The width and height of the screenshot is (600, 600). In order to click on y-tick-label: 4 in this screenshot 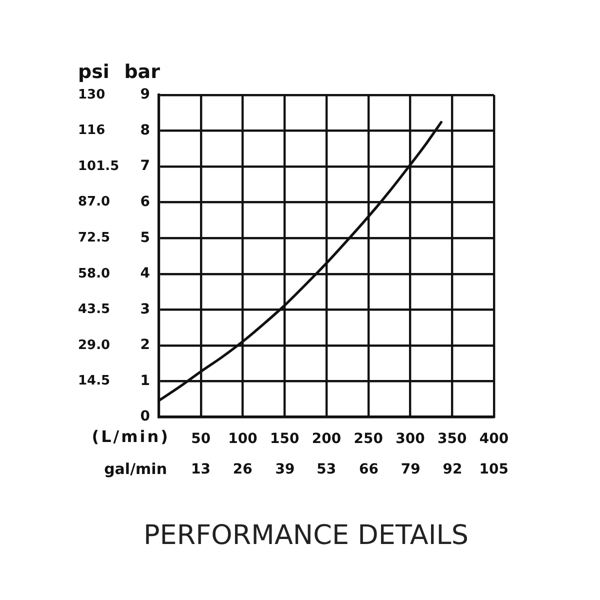, I will do `click(145, 274)`.